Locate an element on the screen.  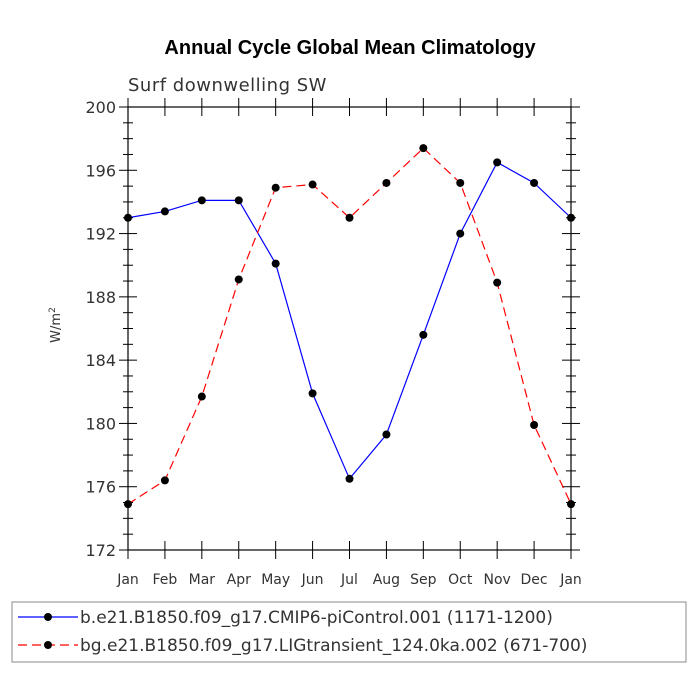
x-tick-labels: Jan Feb Mar Apr May Jun Jul Aug Sep Oct Nov Dec Jan is located at coordinates (349, 580).